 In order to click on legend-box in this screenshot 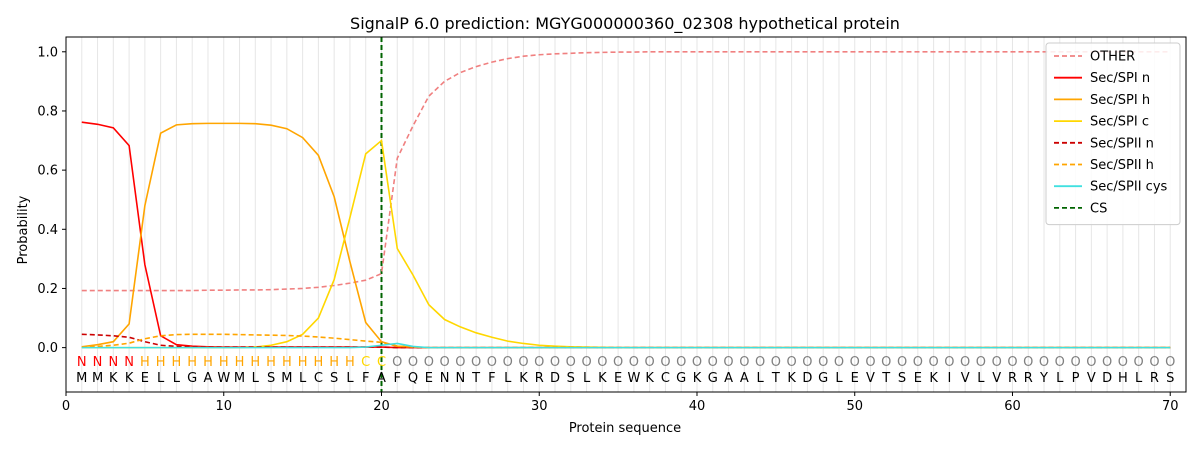, I will do `click(1113, 134)`.